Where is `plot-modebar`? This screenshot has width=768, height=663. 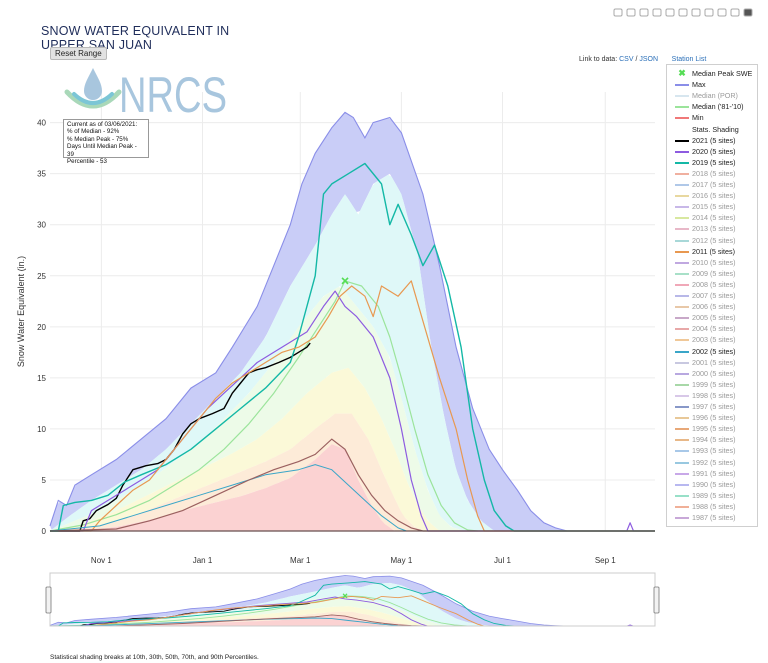 plot-modebar is located at coordinates (686, 13).